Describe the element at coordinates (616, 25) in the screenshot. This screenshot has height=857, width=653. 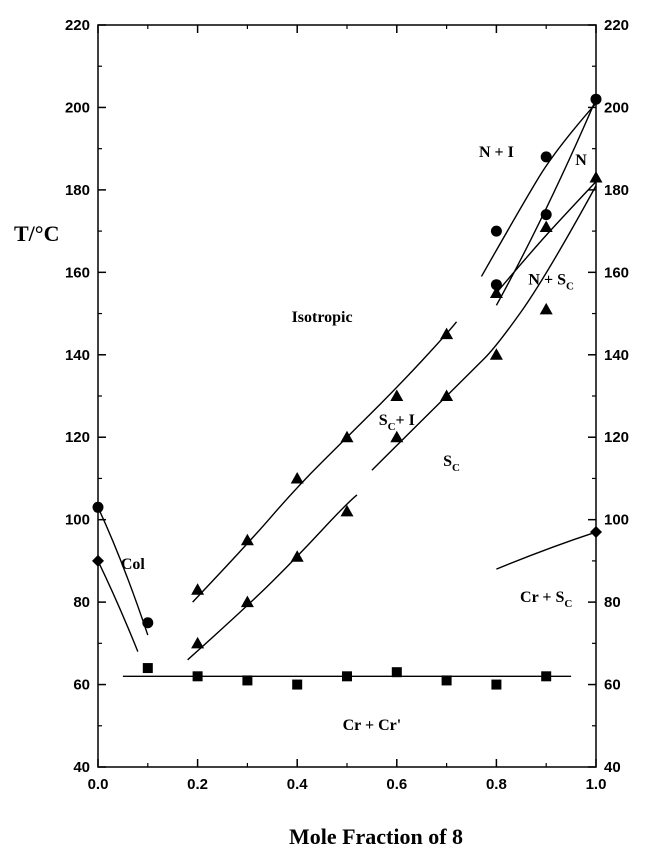
I see `y-tick-label-right: 220` at that location.